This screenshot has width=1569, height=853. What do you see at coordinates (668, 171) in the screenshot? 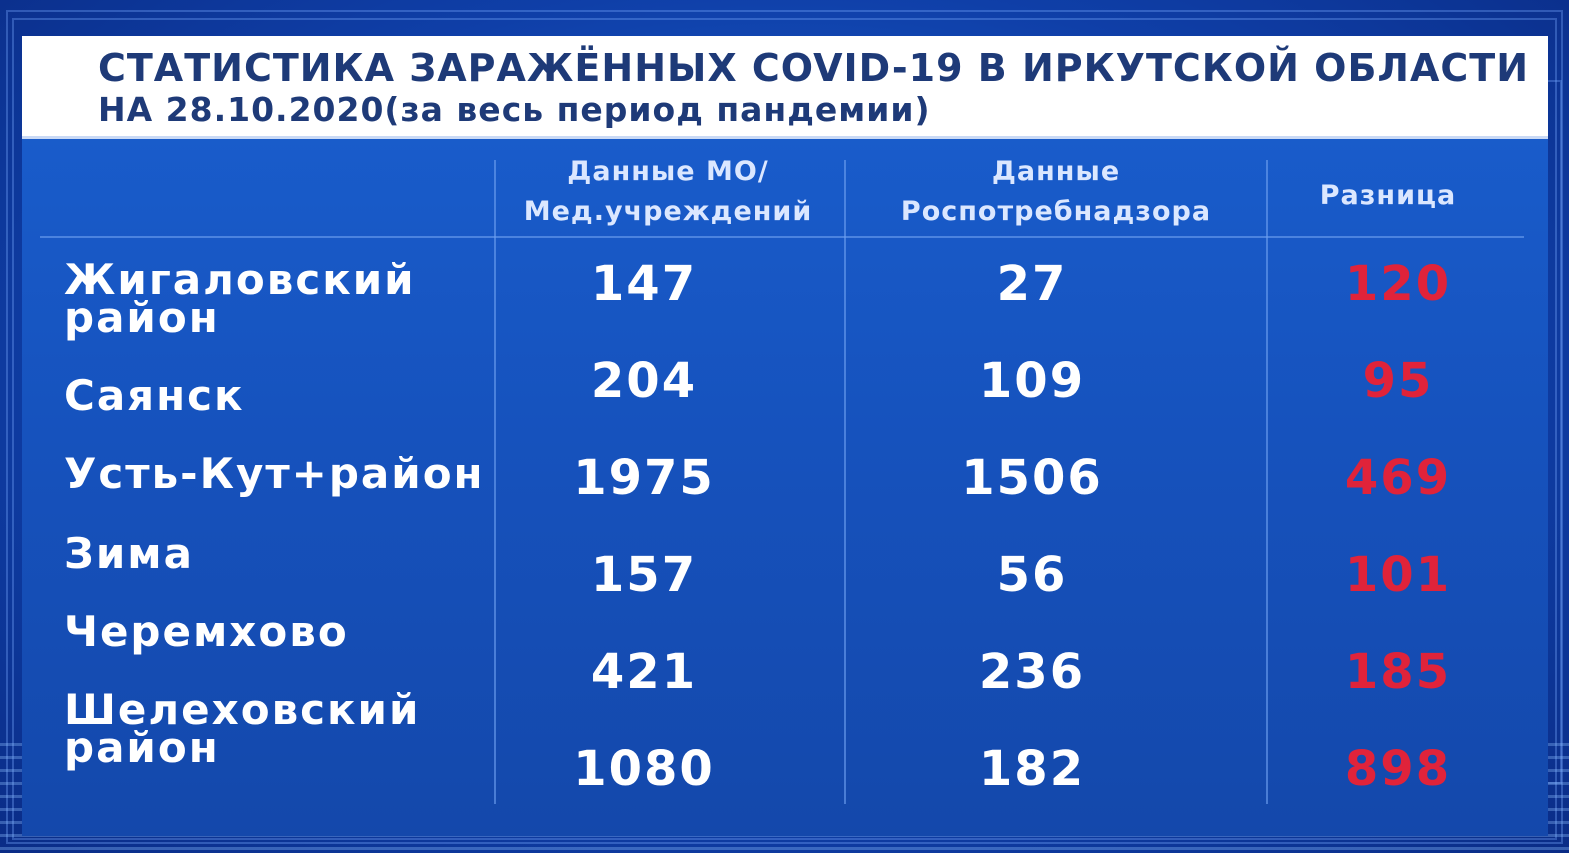
I see `header-mo-line1: Данные МО/` at bounding box center [668, 171].